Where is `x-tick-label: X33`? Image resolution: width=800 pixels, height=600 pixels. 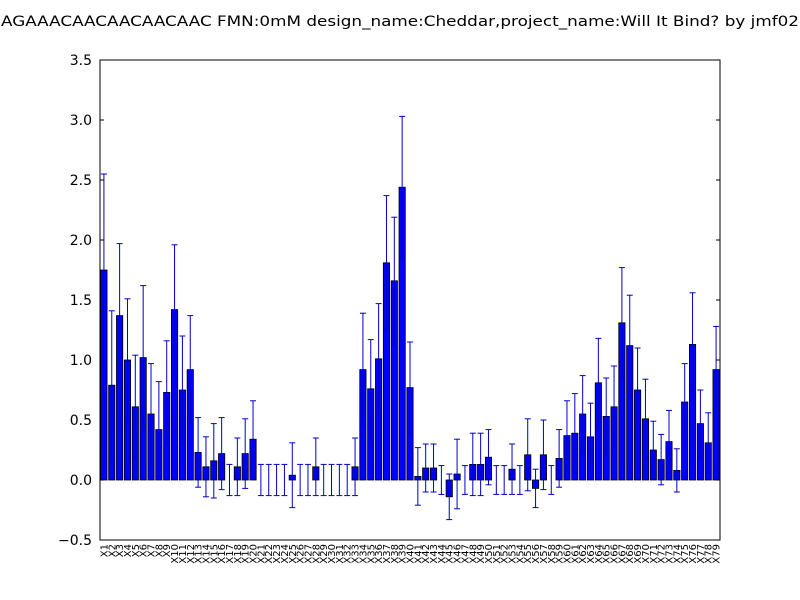
x-tick-label: X33 is located at coordinates (356, 554).